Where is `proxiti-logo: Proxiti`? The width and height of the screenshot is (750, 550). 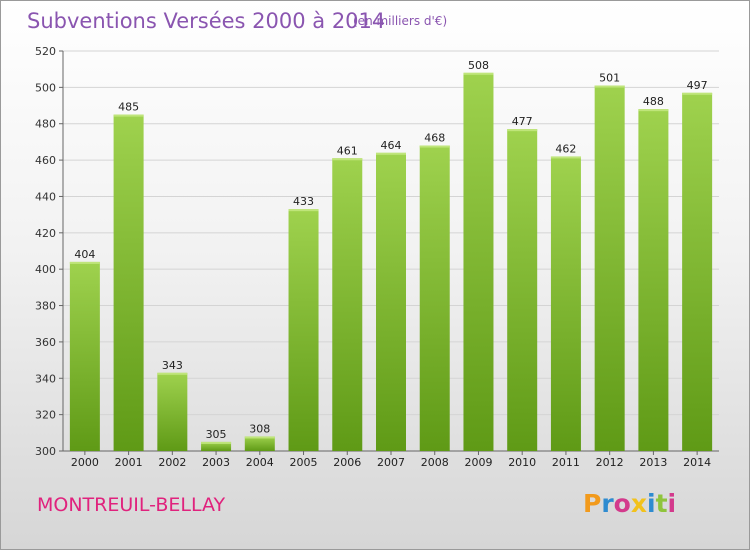 proxiti-logo: Proxiti is located at coordinates (629, 503).